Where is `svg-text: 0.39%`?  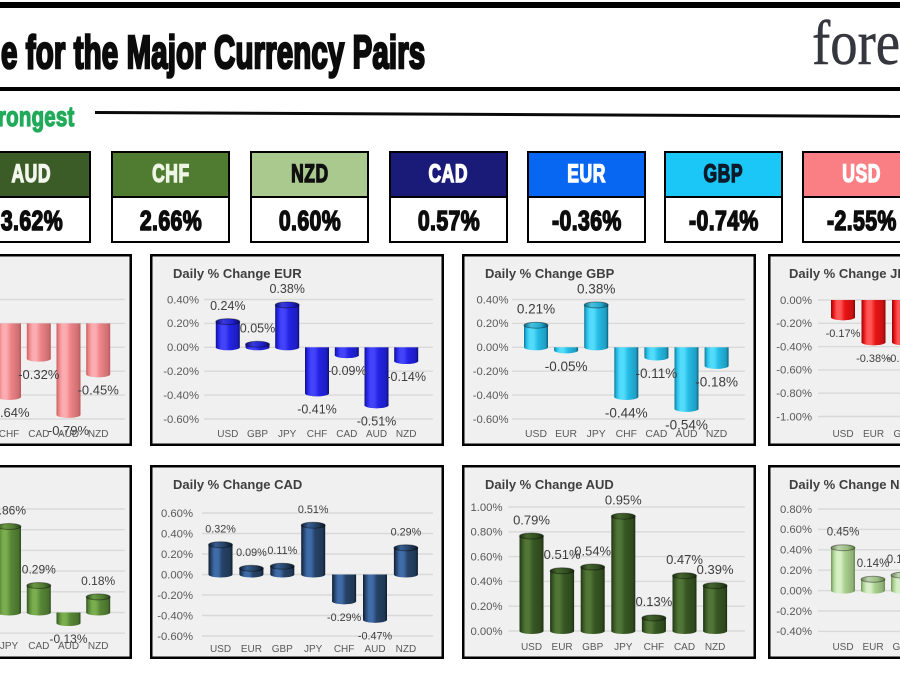 svg-text: 0.39% is located at coordinates (715, 569).